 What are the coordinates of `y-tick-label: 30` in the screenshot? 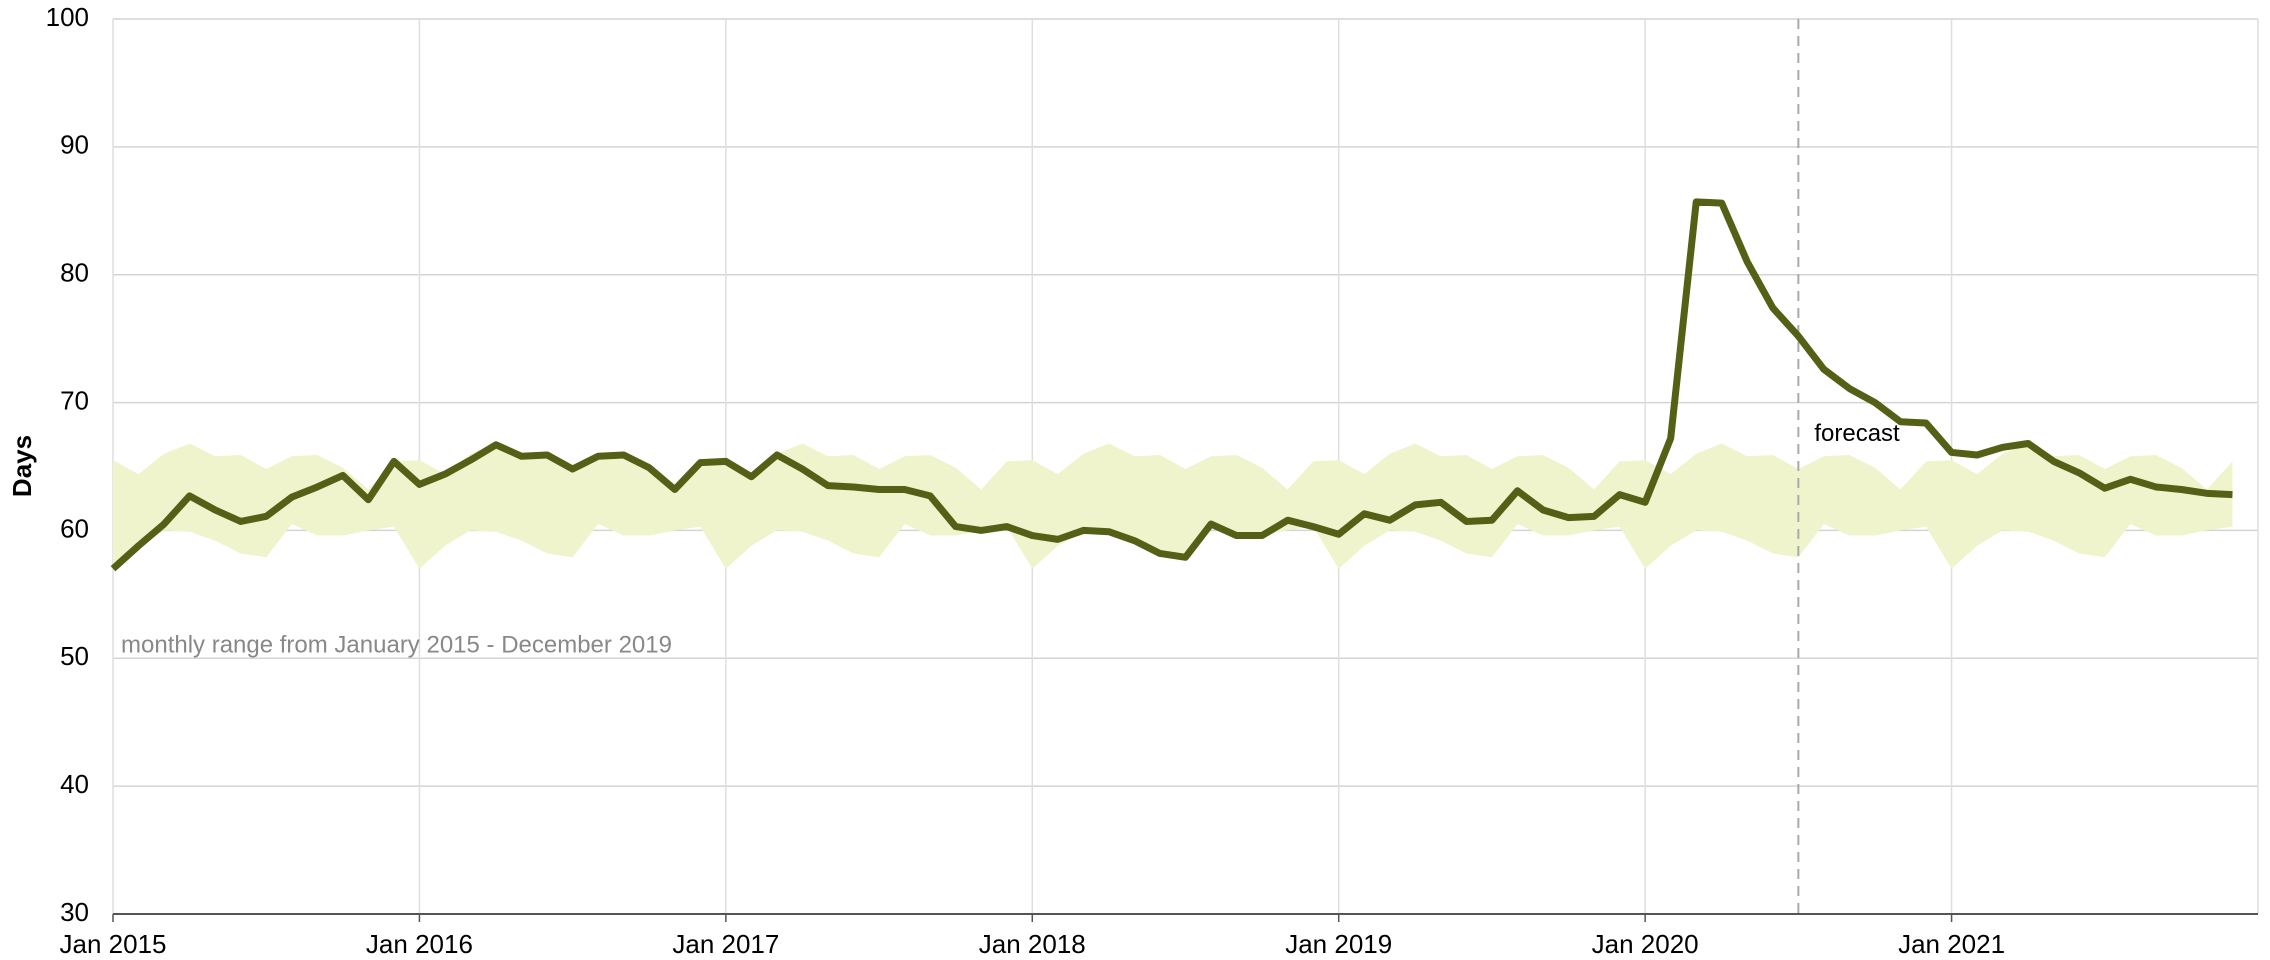 It's located at (74, 912).